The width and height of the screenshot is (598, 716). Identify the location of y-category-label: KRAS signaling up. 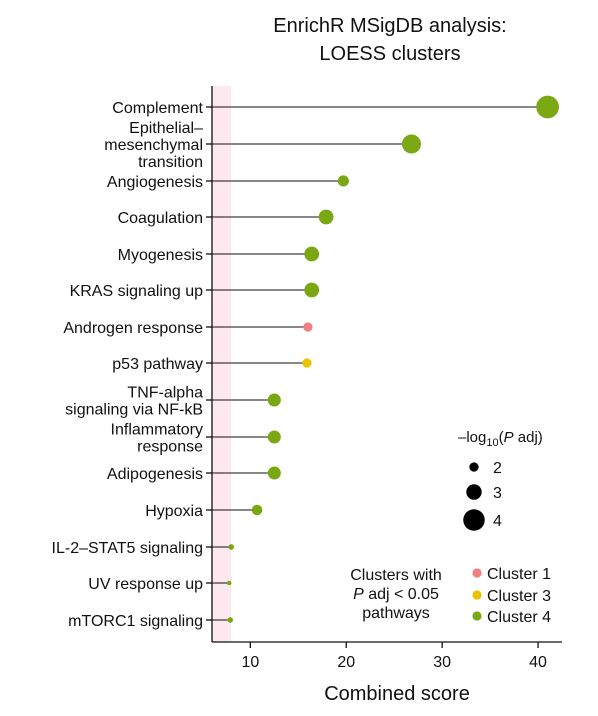
(137, 291).